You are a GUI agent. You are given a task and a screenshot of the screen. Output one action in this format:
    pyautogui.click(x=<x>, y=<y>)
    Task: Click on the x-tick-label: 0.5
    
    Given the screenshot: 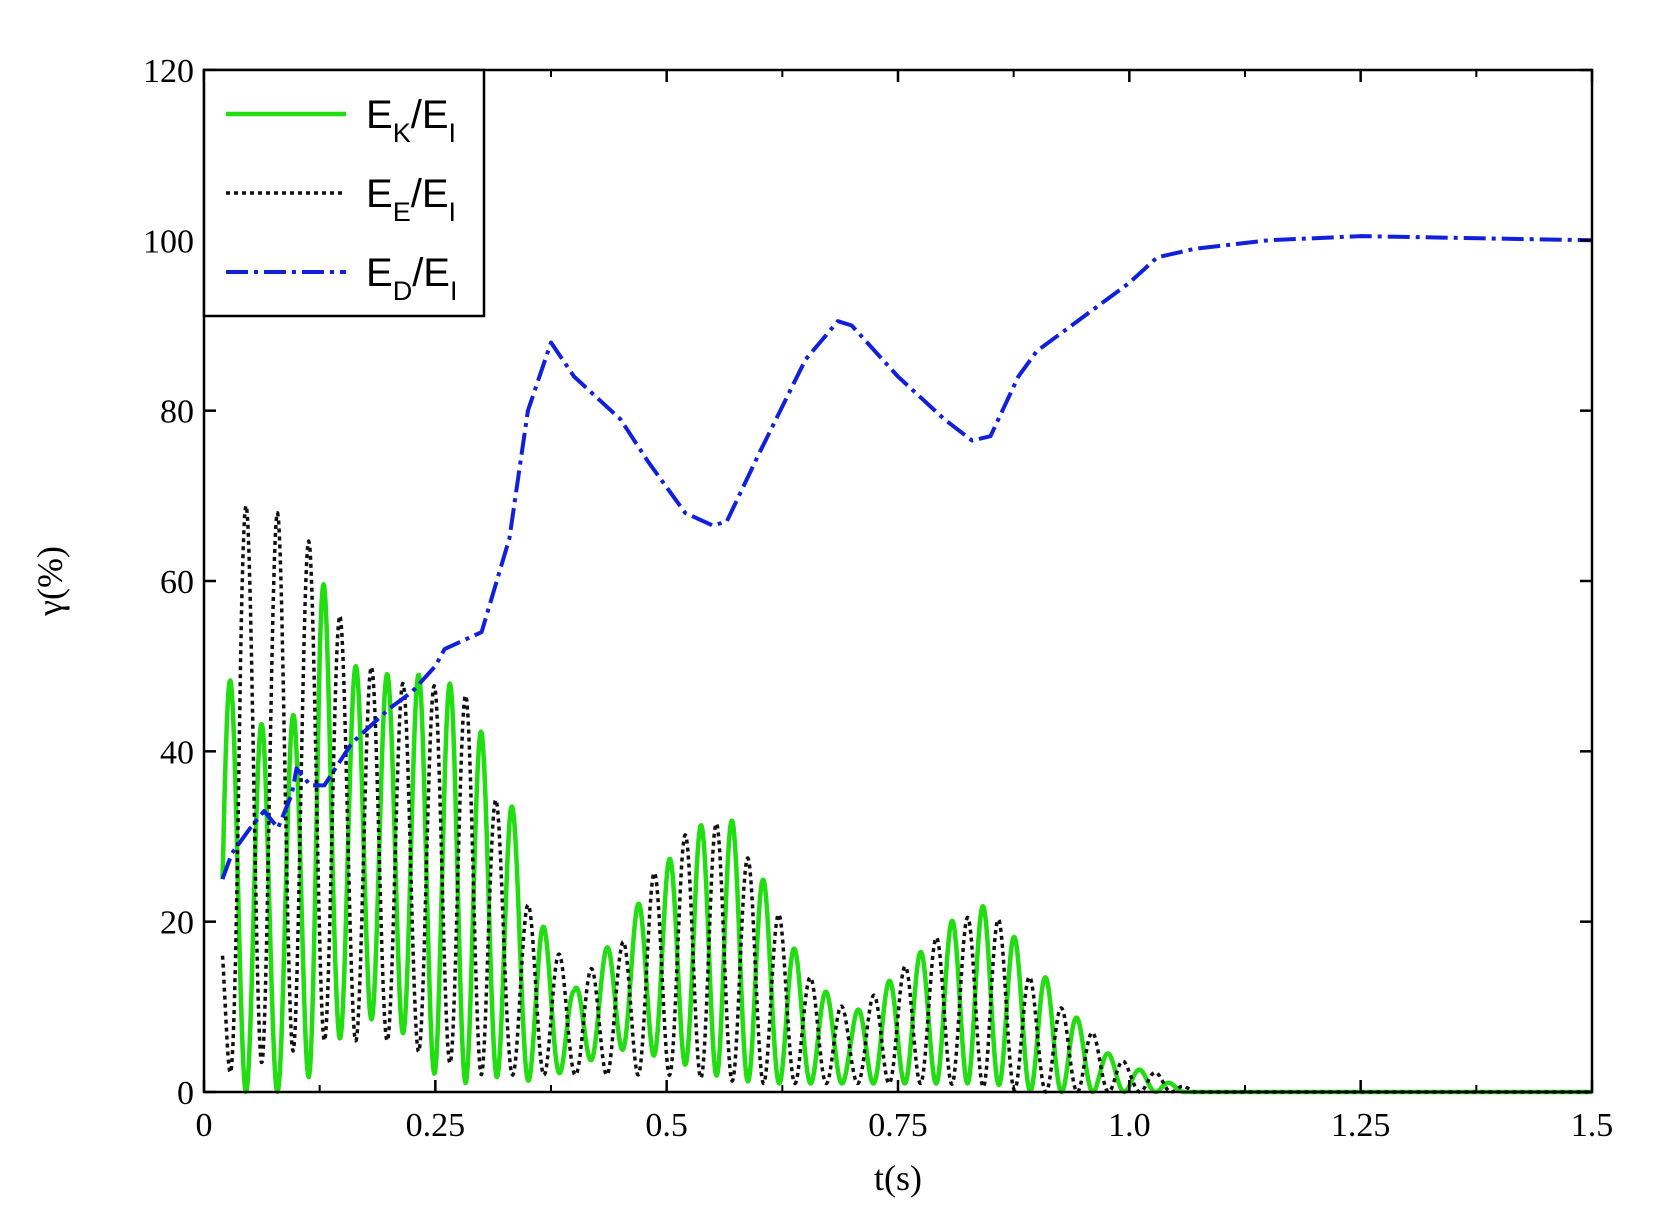 What is the action you would take?
    pyautogui.click(x=666, y=1125)
    